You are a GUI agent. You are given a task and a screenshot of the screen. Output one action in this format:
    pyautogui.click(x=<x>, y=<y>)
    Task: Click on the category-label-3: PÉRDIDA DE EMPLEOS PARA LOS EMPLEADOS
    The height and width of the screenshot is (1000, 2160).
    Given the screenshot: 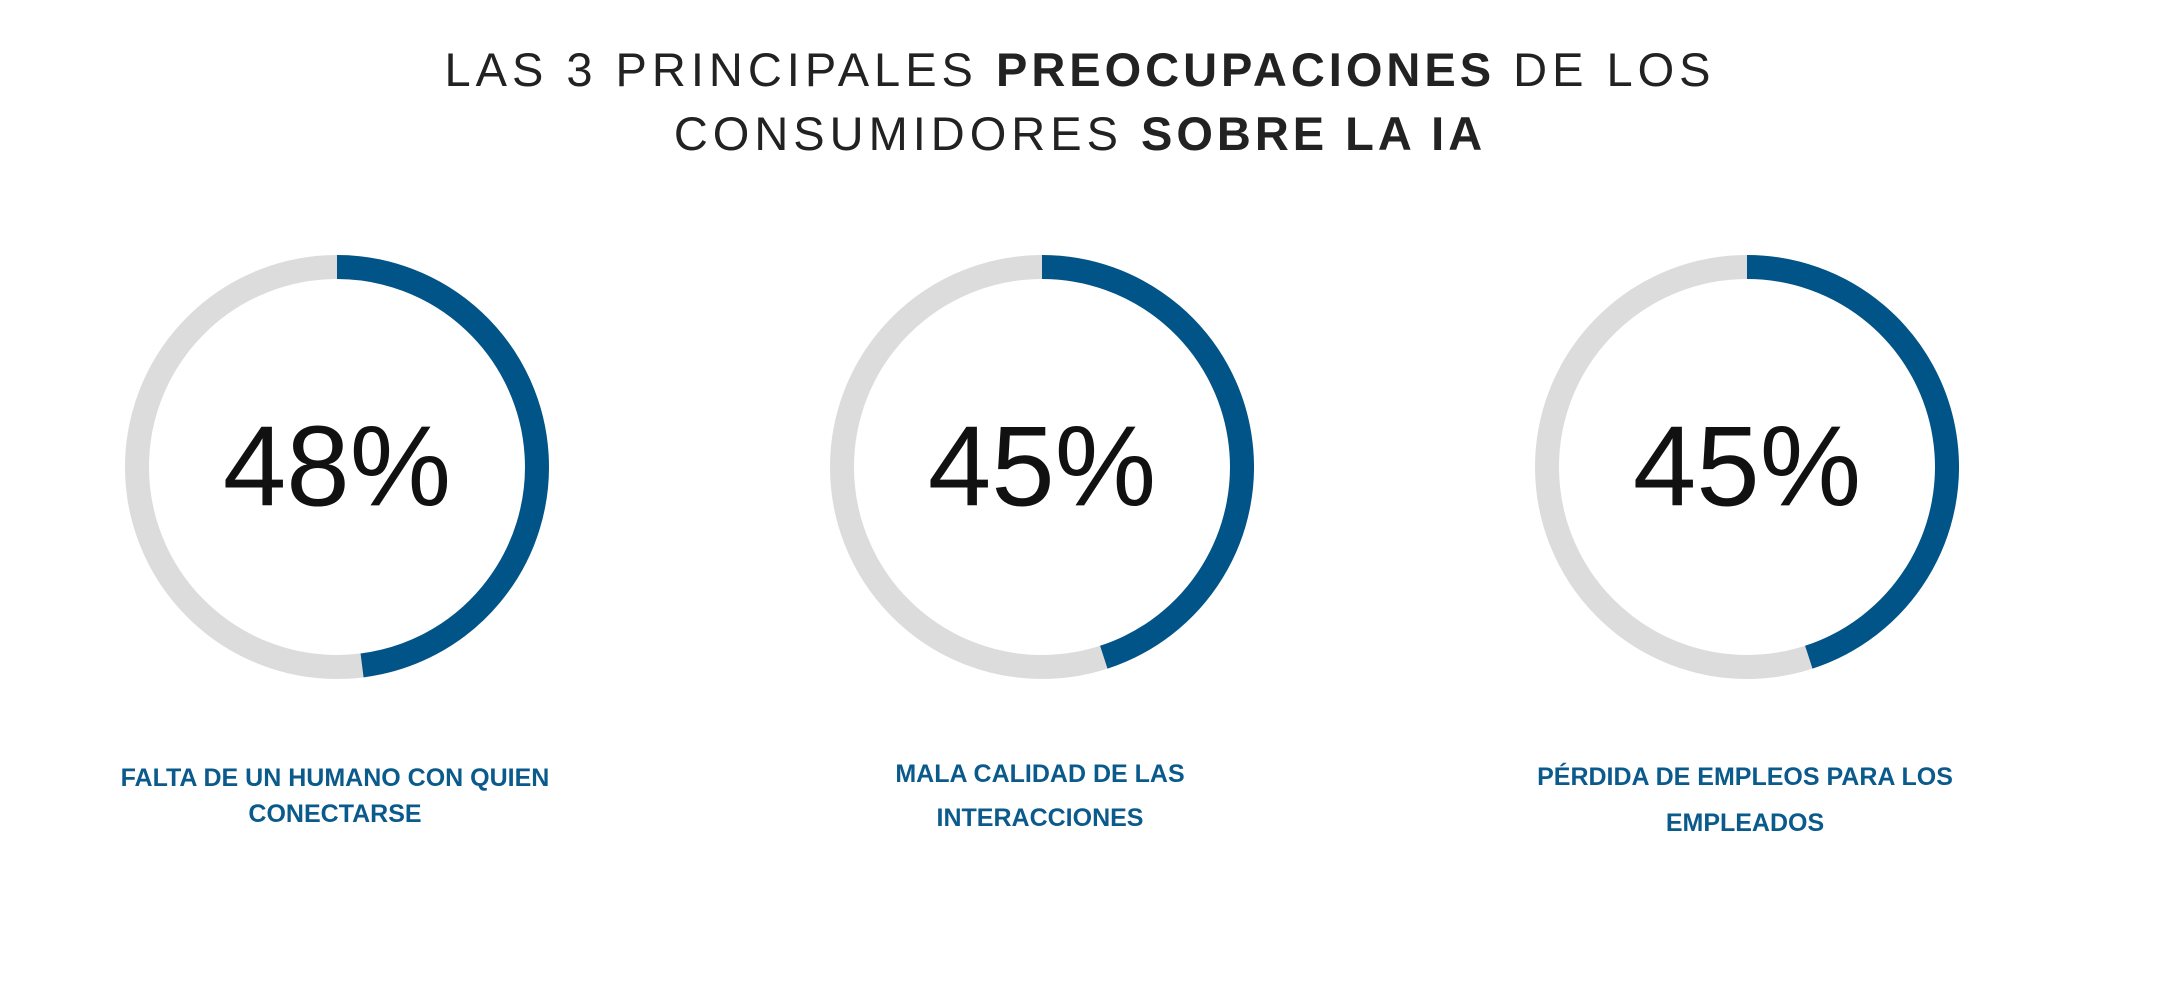 What is the action you would take?
    pyautogui.click(x=1745, y=800)
    